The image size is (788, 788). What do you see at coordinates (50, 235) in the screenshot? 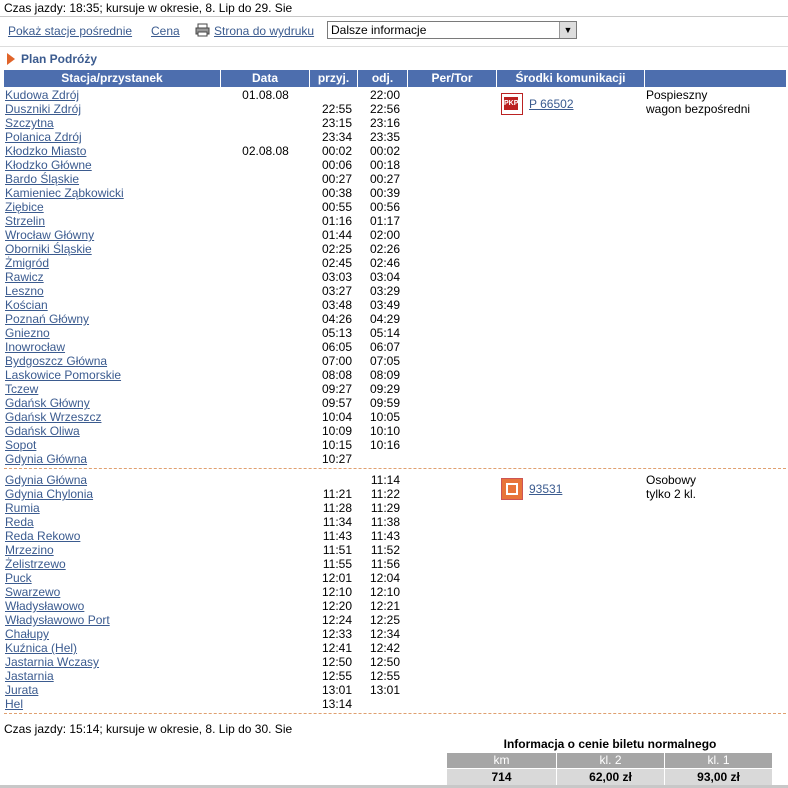
I see `station-link: Wrocław Główny` at bounding box center [50, 235].